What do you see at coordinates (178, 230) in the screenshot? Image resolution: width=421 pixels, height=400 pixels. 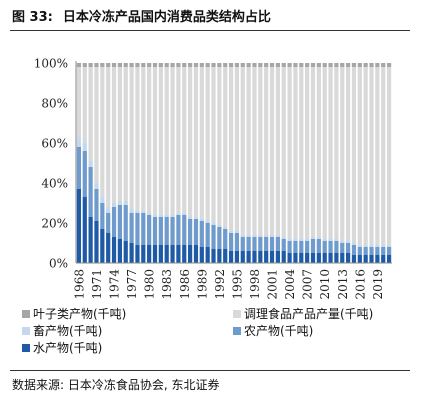 I see `bar-segment-1985-s1` at bounding box center [178, 230].